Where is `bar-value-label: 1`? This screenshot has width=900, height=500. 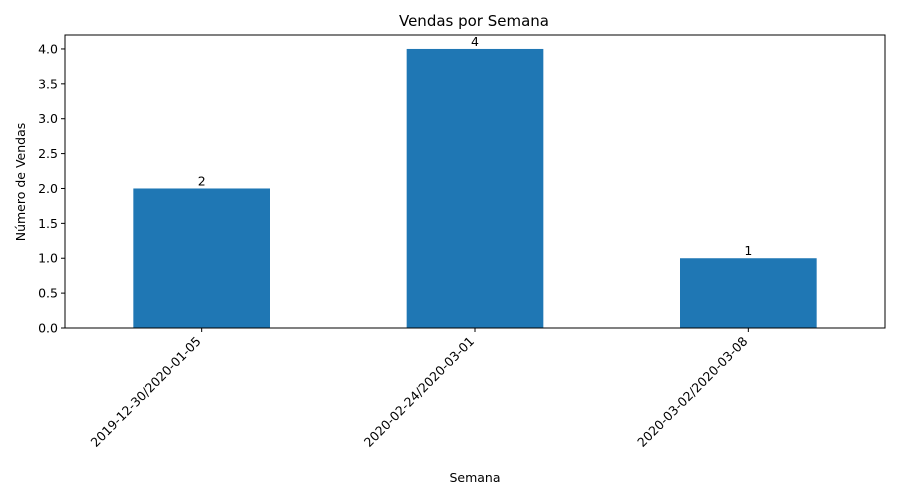 bar-value-label: 1 is located at coordinates (748, 250).